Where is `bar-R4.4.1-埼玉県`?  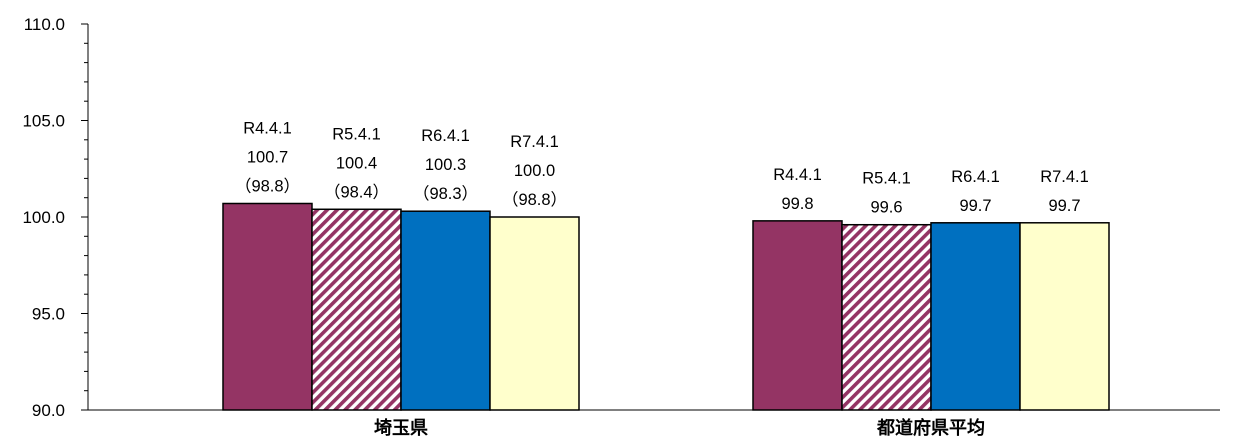
bar-R4.4.1-埼玉県 is located at coordinates (267, 306).